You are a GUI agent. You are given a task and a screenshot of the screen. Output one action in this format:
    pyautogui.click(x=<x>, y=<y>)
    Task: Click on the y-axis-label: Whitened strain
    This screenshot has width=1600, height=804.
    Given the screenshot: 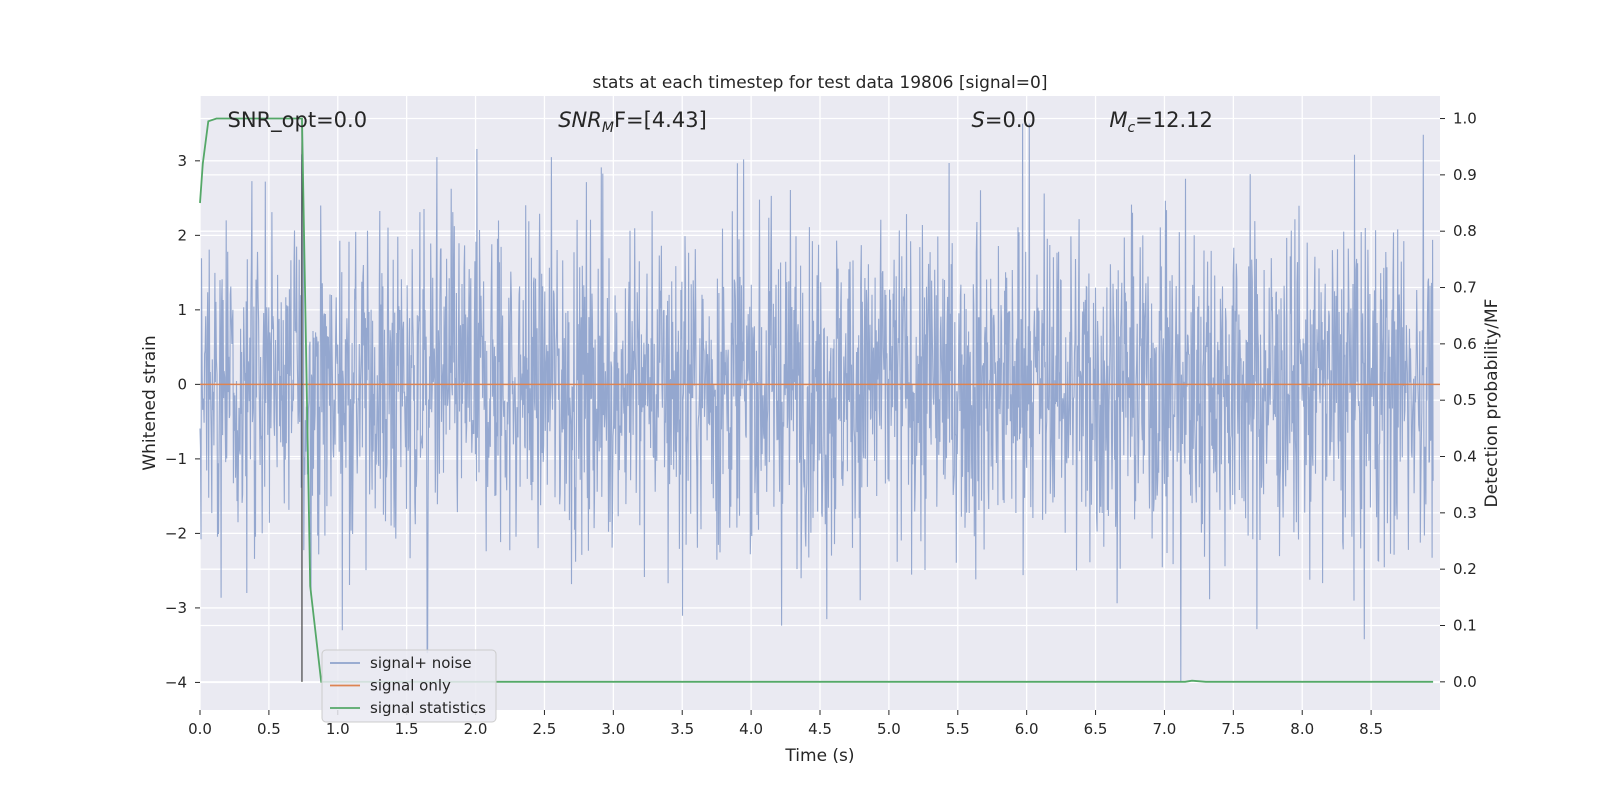 What is the action you would take?
    pyautogui.click(x=150, y=402)
    